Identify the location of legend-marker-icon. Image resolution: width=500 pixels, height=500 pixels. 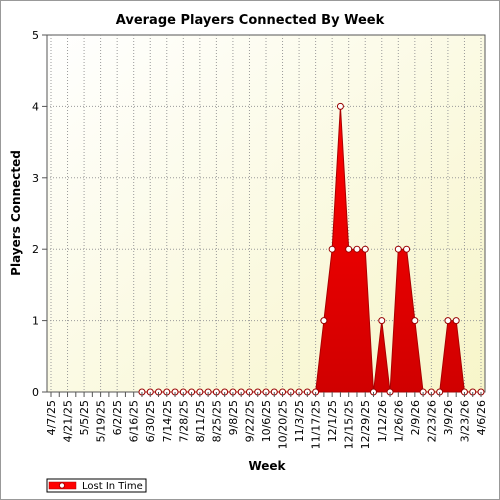
(62, 485).